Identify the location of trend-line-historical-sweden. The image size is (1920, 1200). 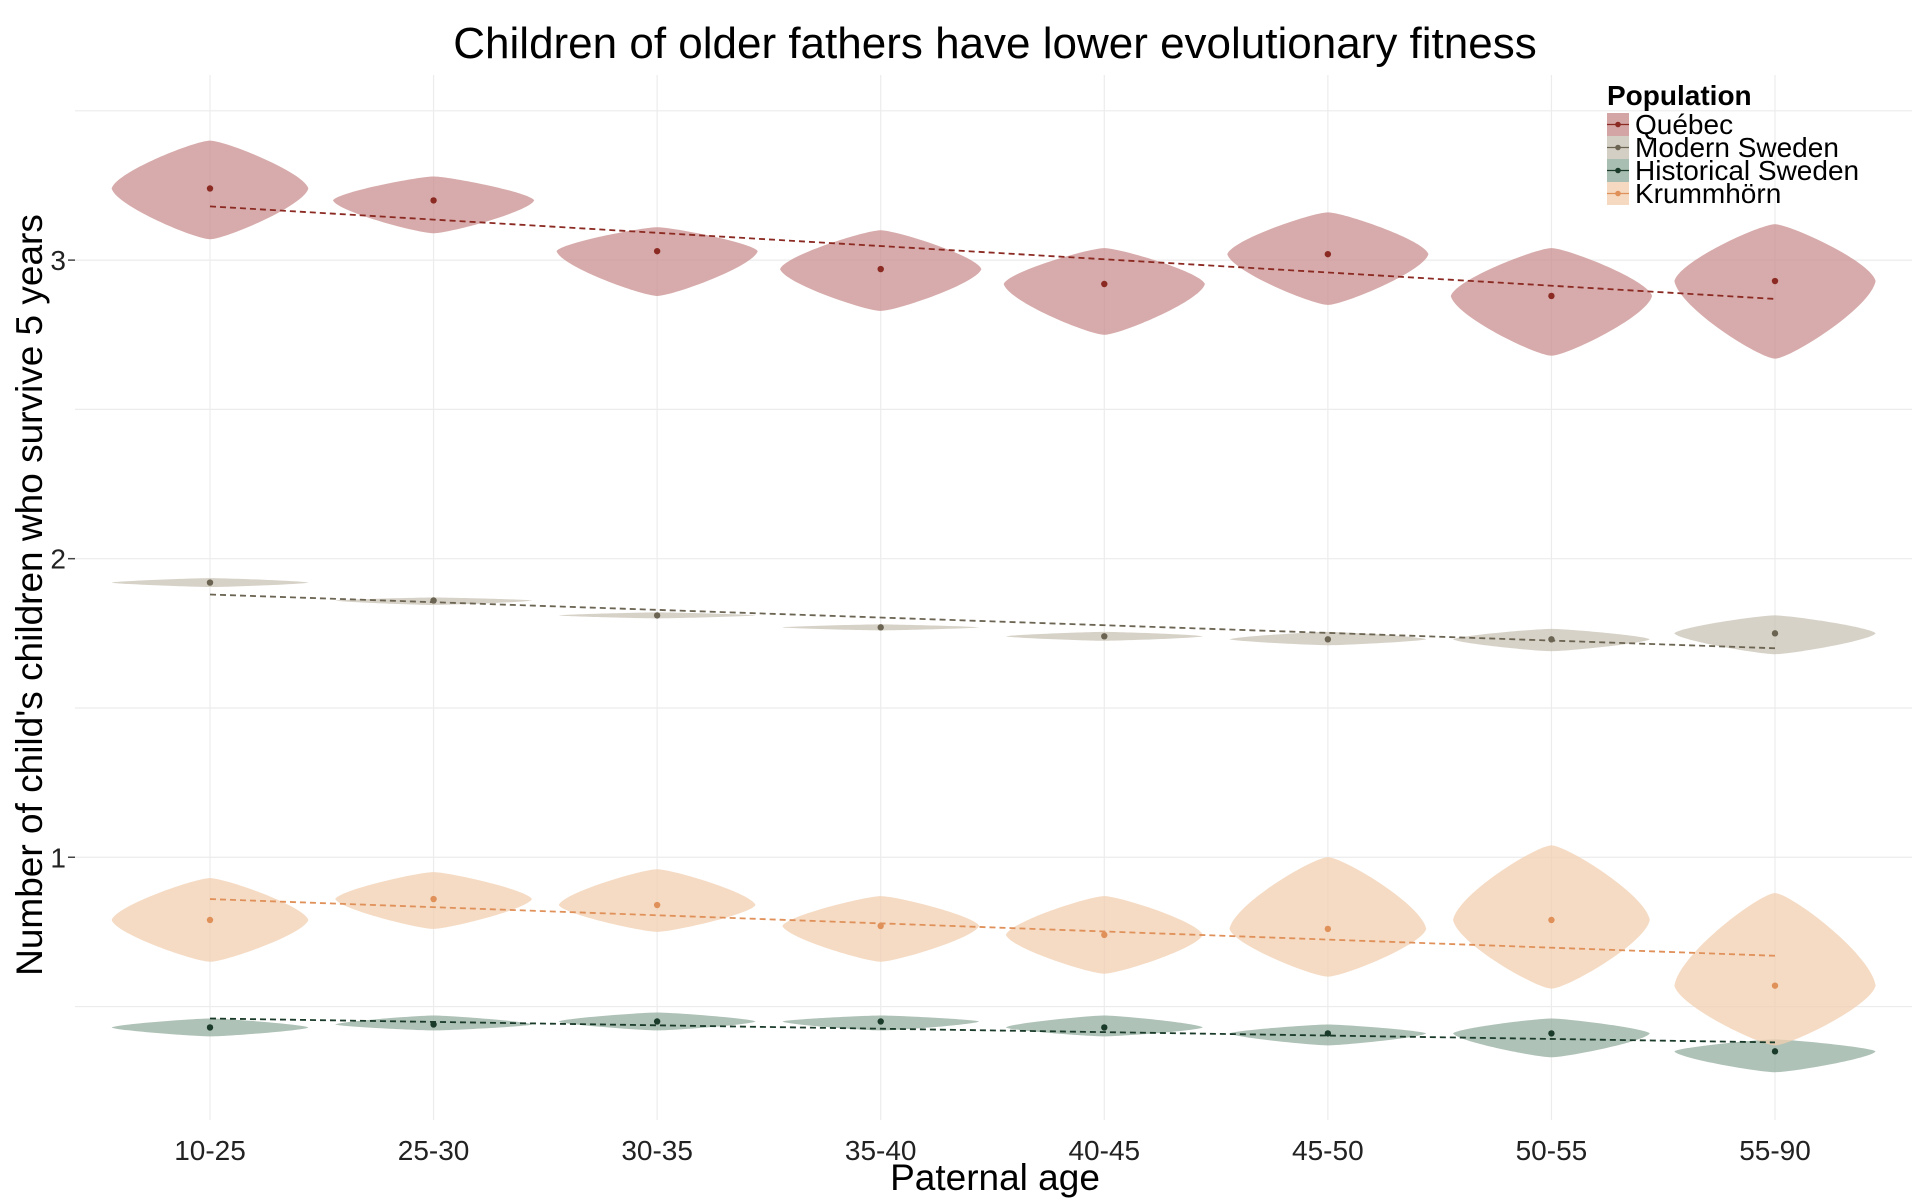
(992, 1030).